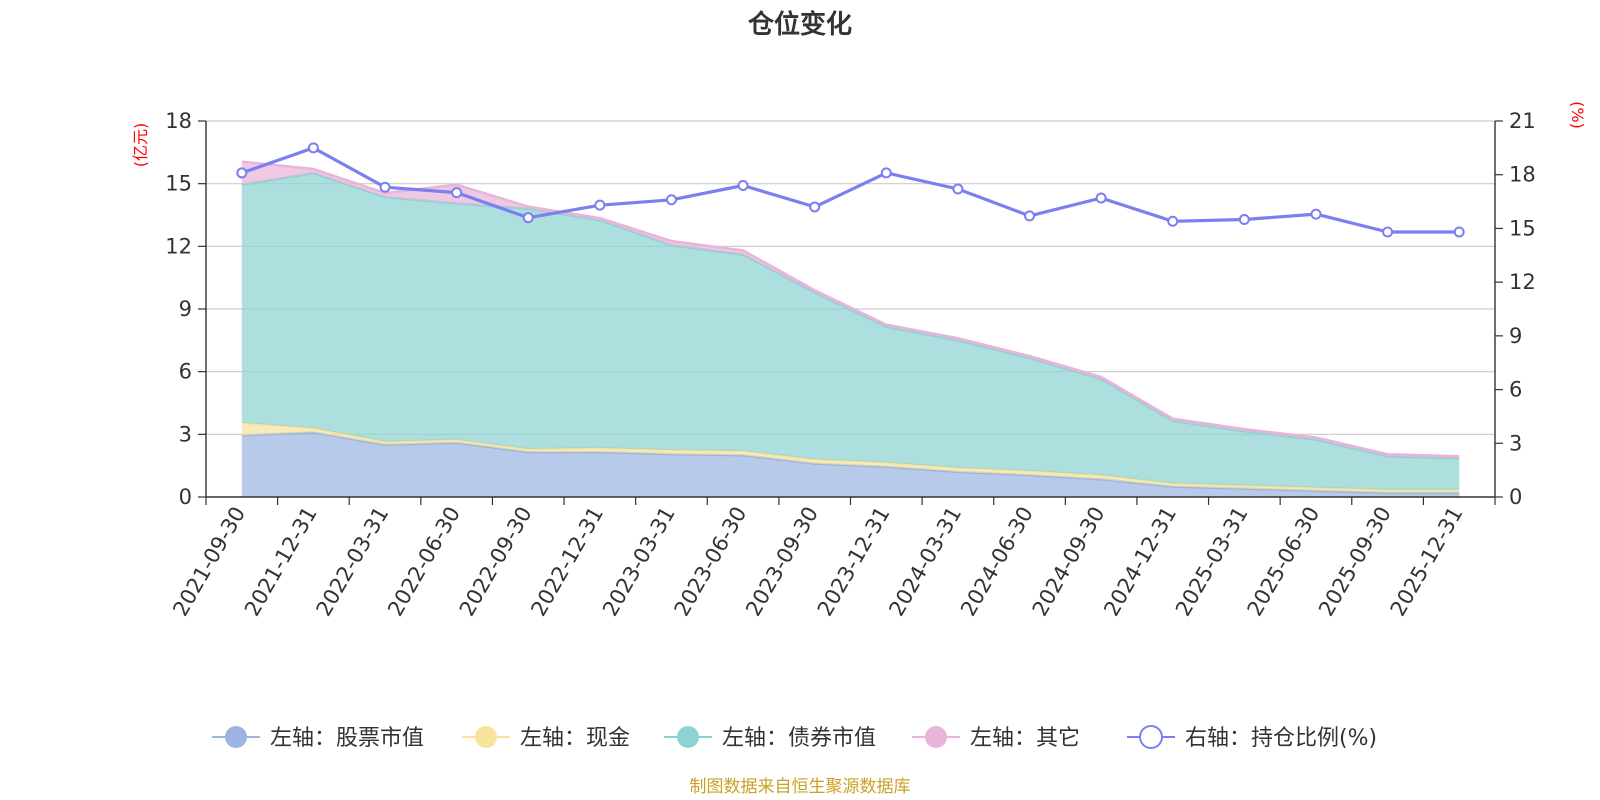 The width and height of the screenshot is (1600, 800). I want to click on legend-marker-左轴：其它, so click(936, 737).